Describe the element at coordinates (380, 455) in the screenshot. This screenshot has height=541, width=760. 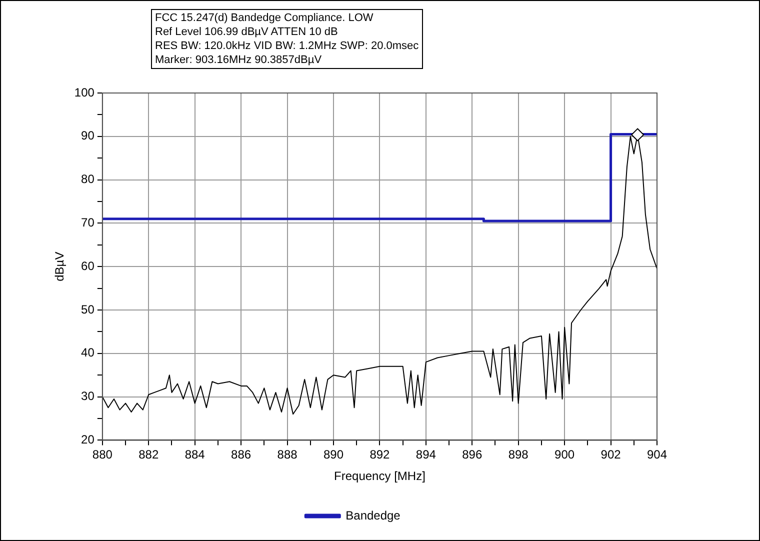
I see `x-tick-label: 892` at that location.